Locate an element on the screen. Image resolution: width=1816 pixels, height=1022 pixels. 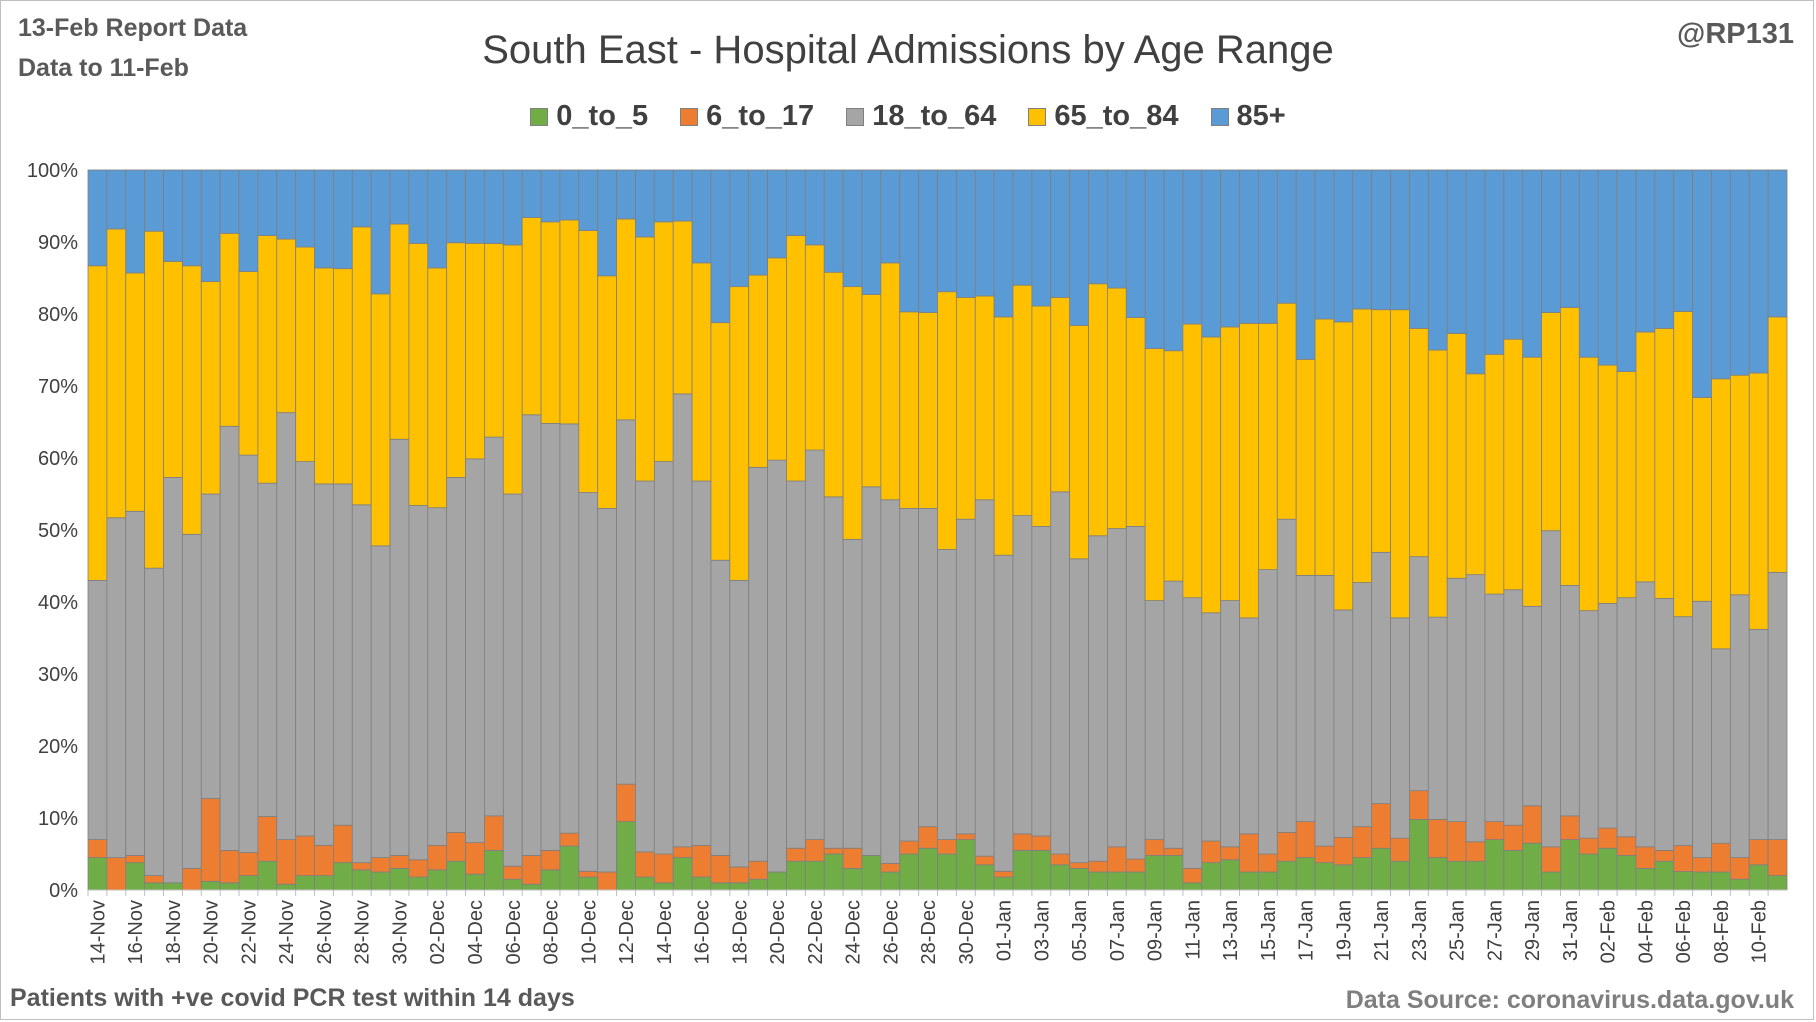
report-date-label: 13-Feb Report Data is located at coordinates (133, 28).